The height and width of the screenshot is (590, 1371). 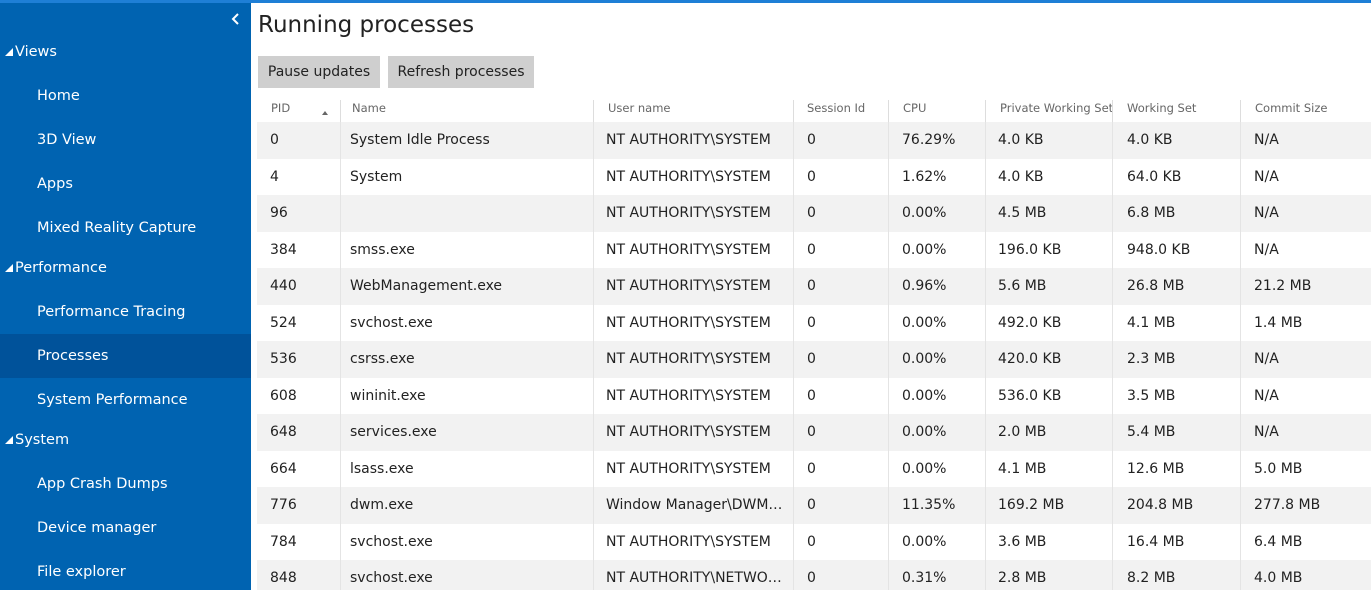 What do you see at coordinates (393, 432) in the screenshot?
I see `table-cell: services.exe` at bounding box center [393, 432].